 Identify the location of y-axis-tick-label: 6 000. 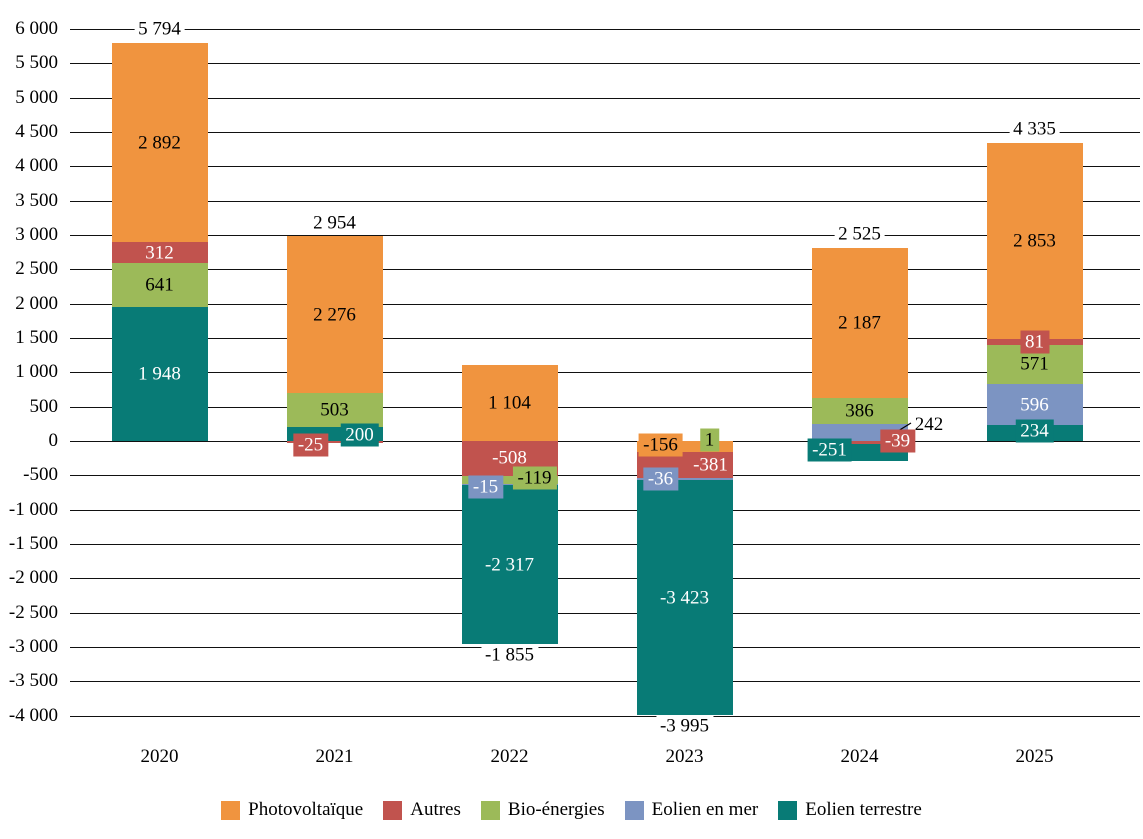
(36, 28).